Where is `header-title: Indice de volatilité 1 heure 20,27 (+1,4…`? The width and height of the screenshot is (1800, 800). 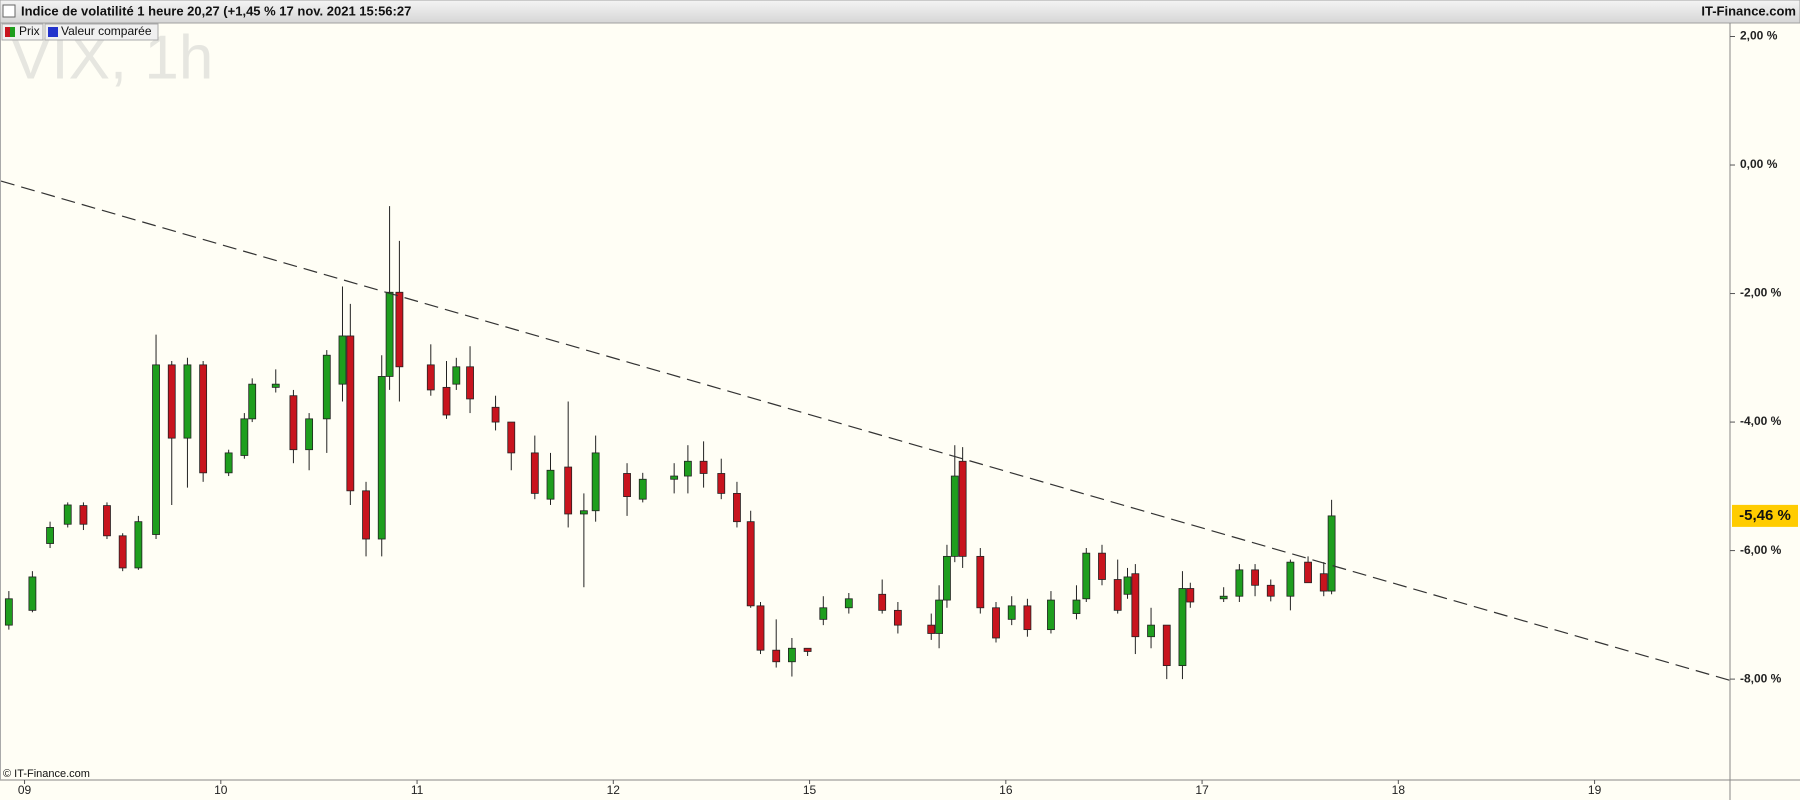 header-title: Indice de volatilité 1 heure 20,27 (+1,4… is located at coordinates (216, 10).